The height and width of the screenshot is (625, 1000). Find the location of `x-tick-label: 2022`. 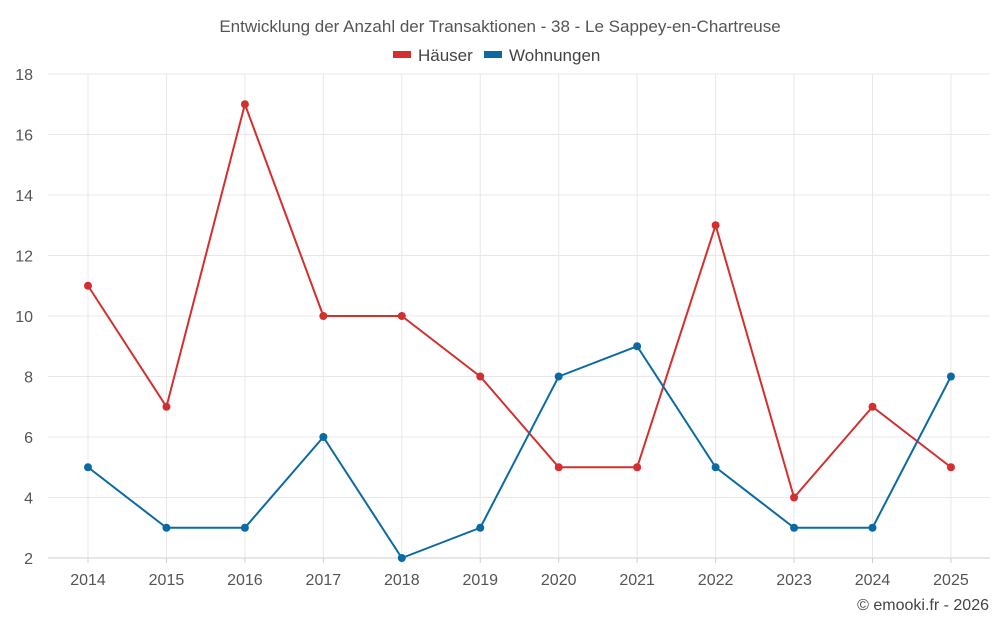

x-tick-label: 2022 is located at coordinates (716, 580).